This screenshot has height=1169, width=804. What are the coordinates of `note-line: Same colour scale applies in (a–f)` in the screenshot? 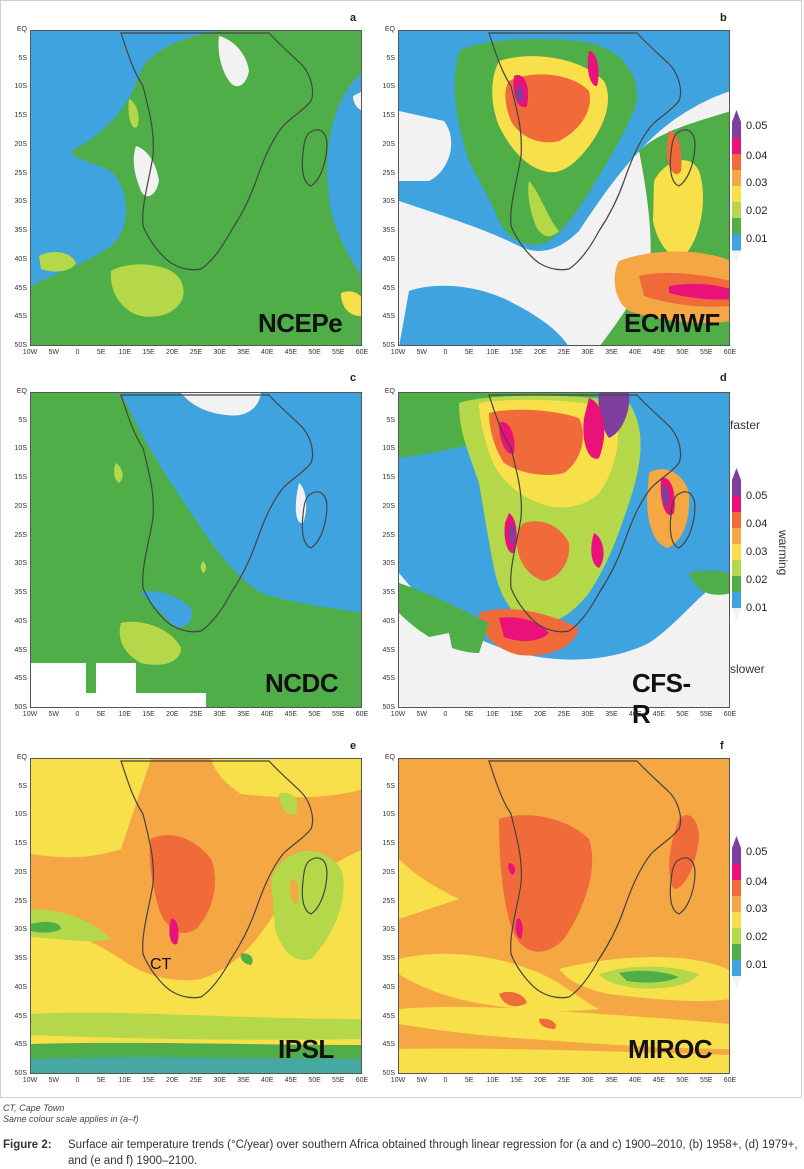 It's located at (71, 1119).